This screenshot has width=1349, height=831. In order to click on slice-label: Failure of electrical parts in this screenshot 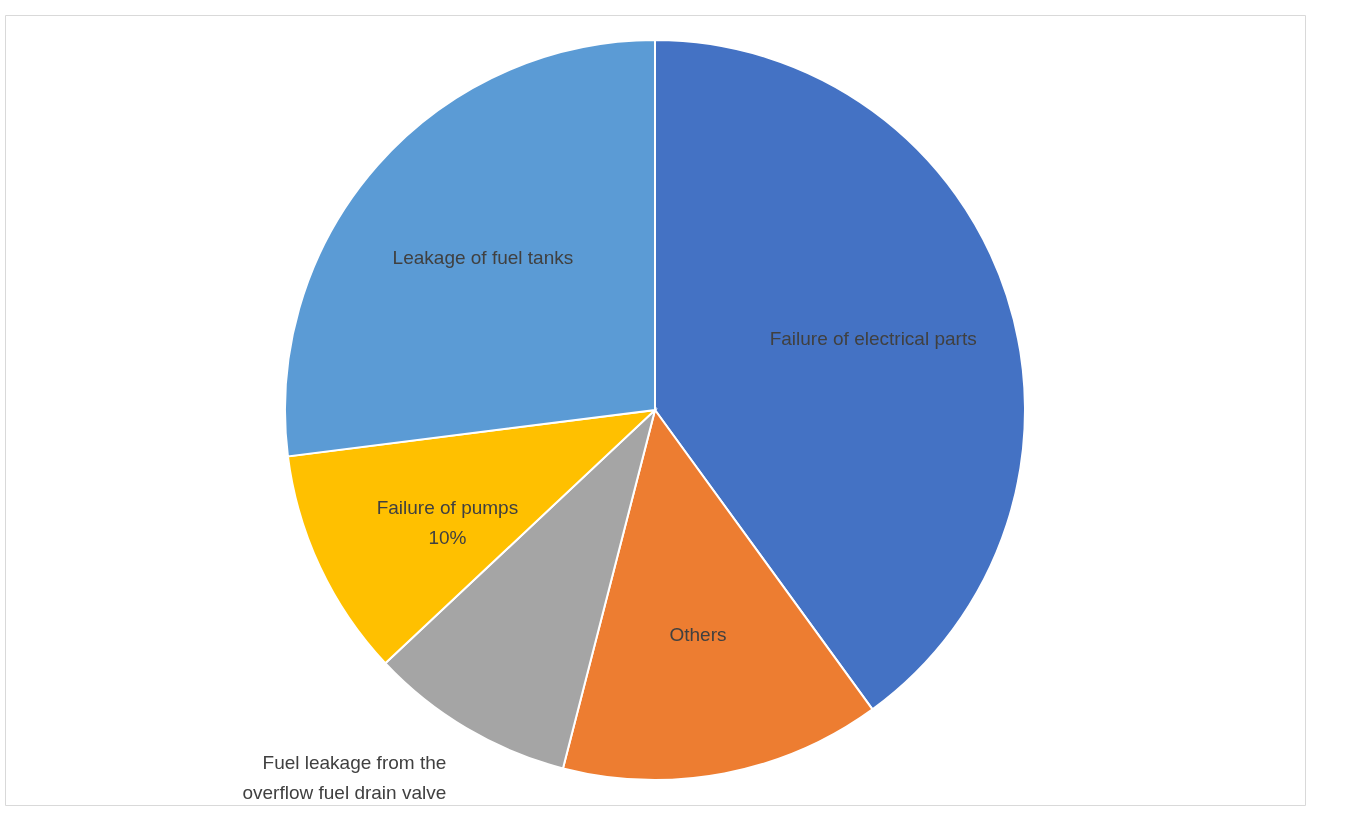, I will do `click(873, 339)`.